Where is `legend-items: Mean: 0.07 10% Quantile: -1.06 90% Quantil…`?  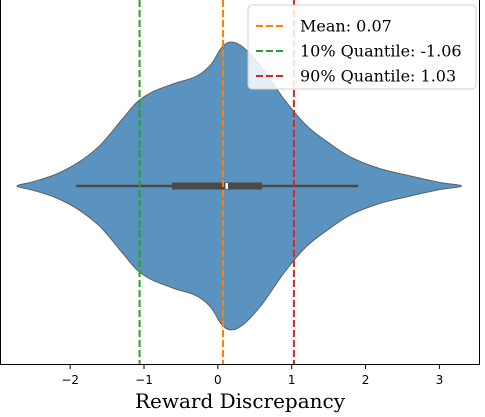 legend-items: Mean: 0.07 10% Quantile: -1.06 90% Quantil… is located at coordinates (359, 51).